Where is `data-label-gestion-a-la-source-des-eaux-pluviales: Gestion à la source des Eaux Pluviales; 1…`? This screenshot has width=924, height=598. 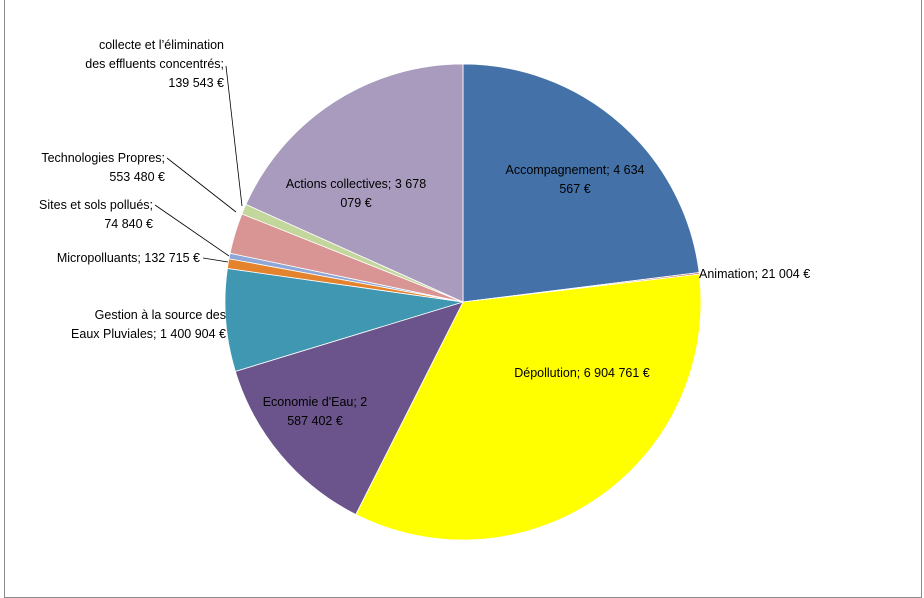
data-label-gestion-a-la-source-des-eaux-pluviales: Gestion à la source des Eaux Pluviales; 1… is located at coordinates (148, 324).